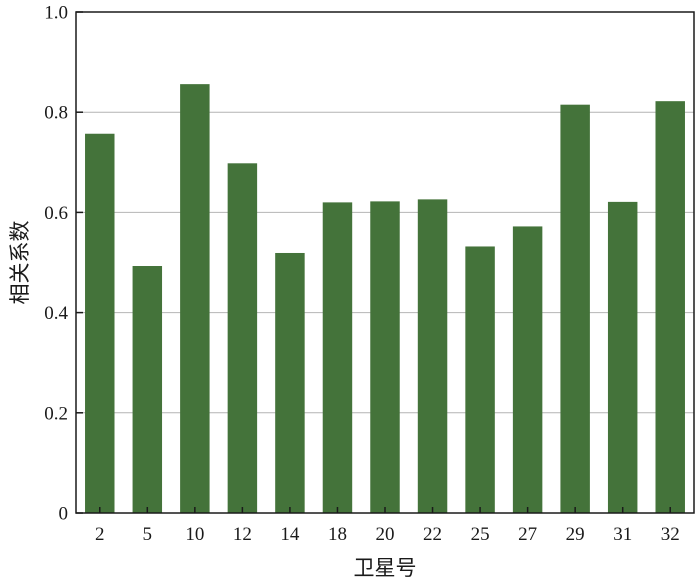 This screenshot has height=582, width=700. I want to click on x-tick-label-2: 2, so click(100, 534).